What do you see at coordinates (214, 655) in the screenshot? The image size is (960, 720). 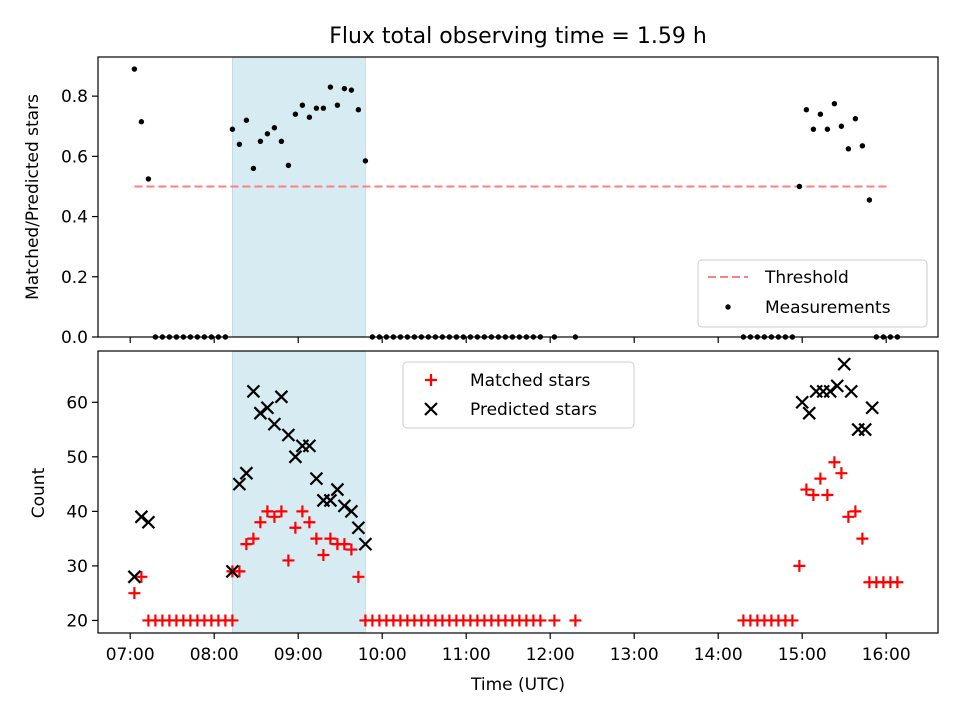 I see `x-tick-label: 08:00` at bounding box center [214, 655].